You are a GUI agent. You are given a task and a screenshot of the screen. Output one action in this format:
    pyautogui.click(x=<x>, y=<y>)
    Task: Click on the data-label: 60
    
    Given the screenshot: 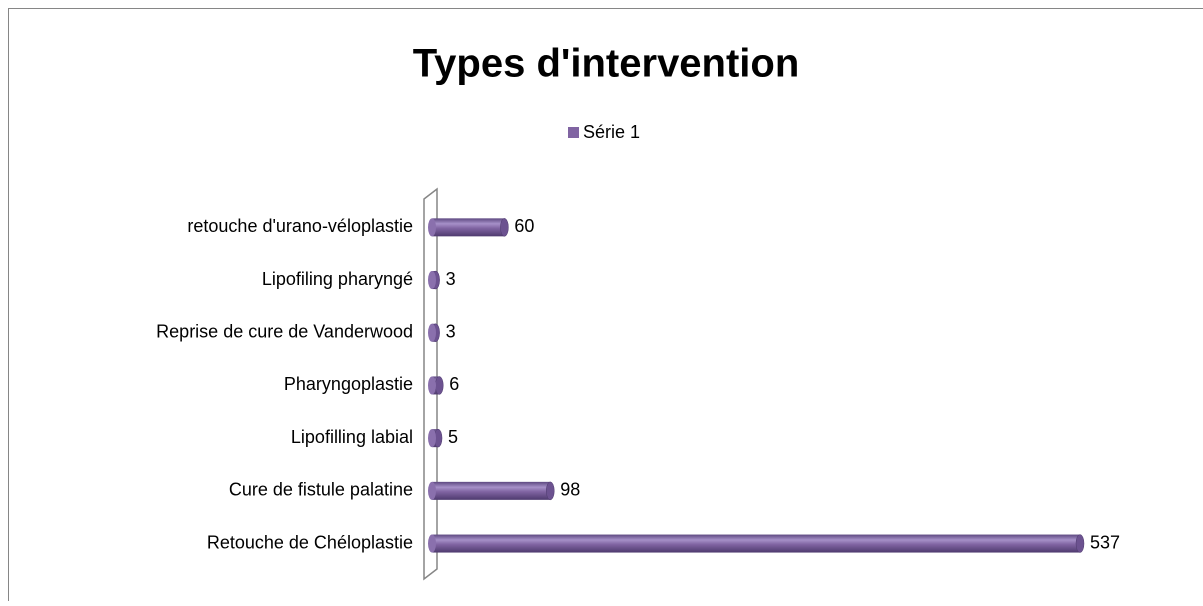 What is the action you would take?
    pyautogui.click(x=524, y=226)
    